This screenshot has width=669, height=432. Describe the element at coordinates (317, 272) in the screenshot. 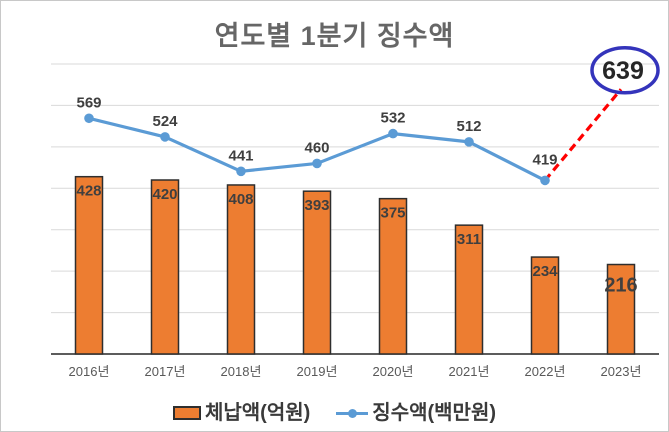

I see `bar-2019` at that location.